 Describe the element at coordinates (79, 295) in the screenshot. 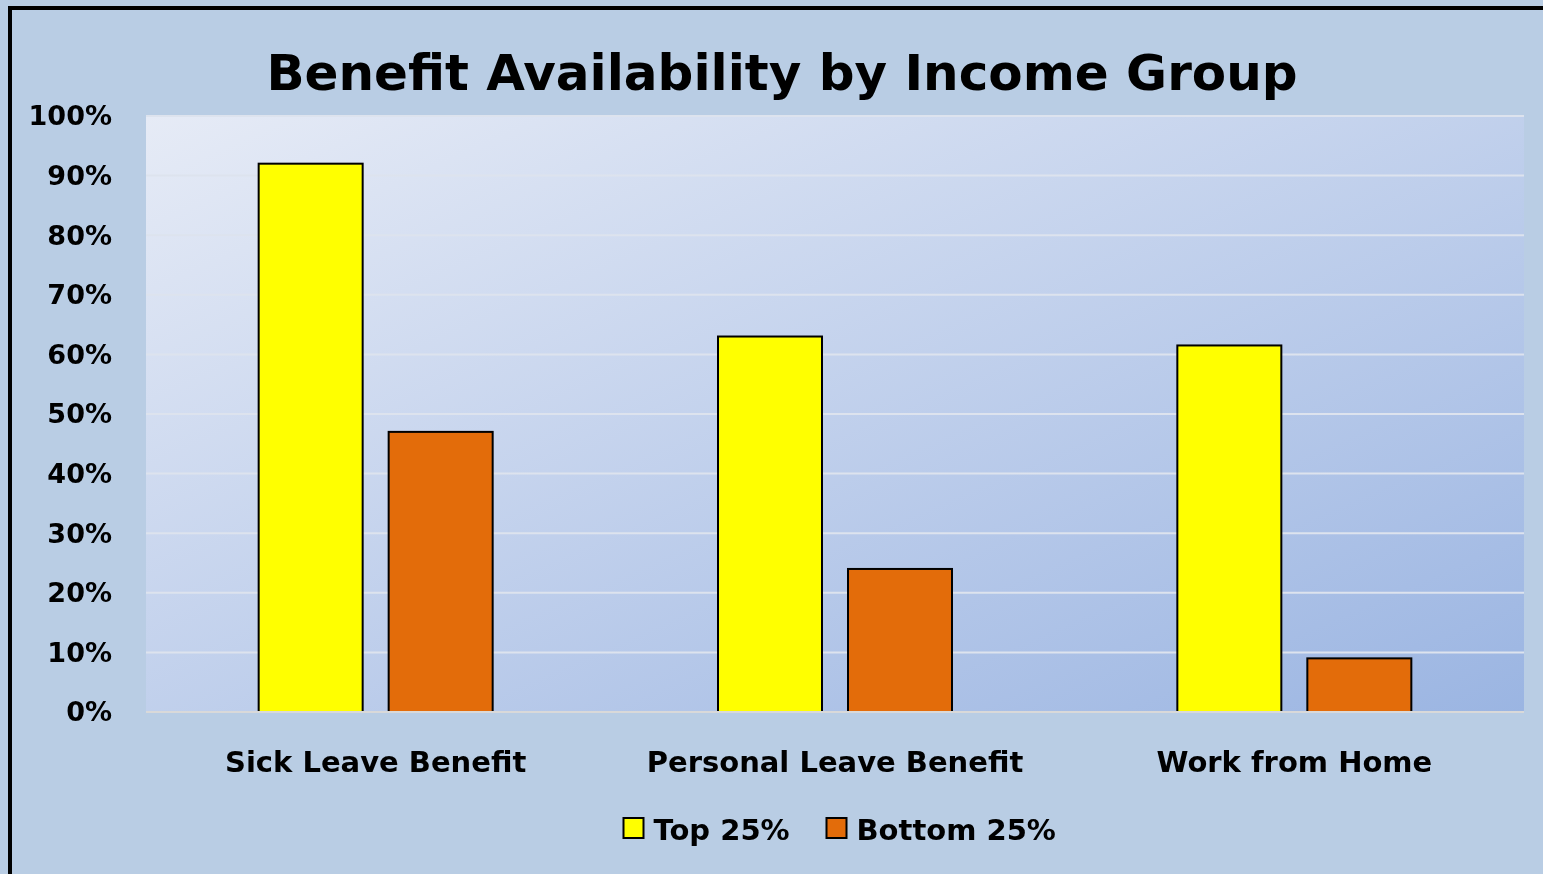

I see `y-tick-label: 70%` at that location.